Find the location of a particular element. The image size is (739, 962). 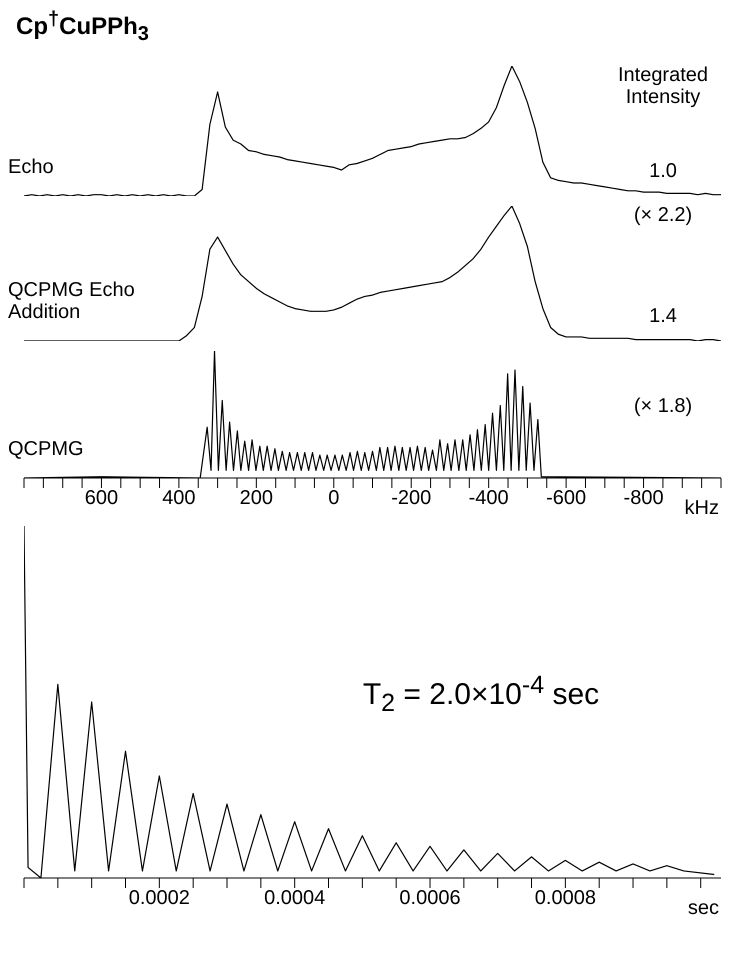

x-tick-label: -800 is located at coordinates (644, 497).